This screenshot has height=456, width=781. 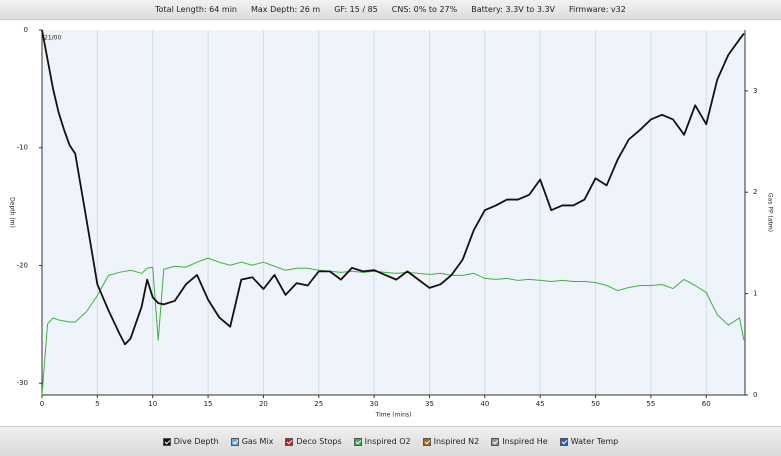 What do you see at coordinates (374, 404) in the screenshot?
I see `x-tick-label: 30` at bounding box center [374, 404].